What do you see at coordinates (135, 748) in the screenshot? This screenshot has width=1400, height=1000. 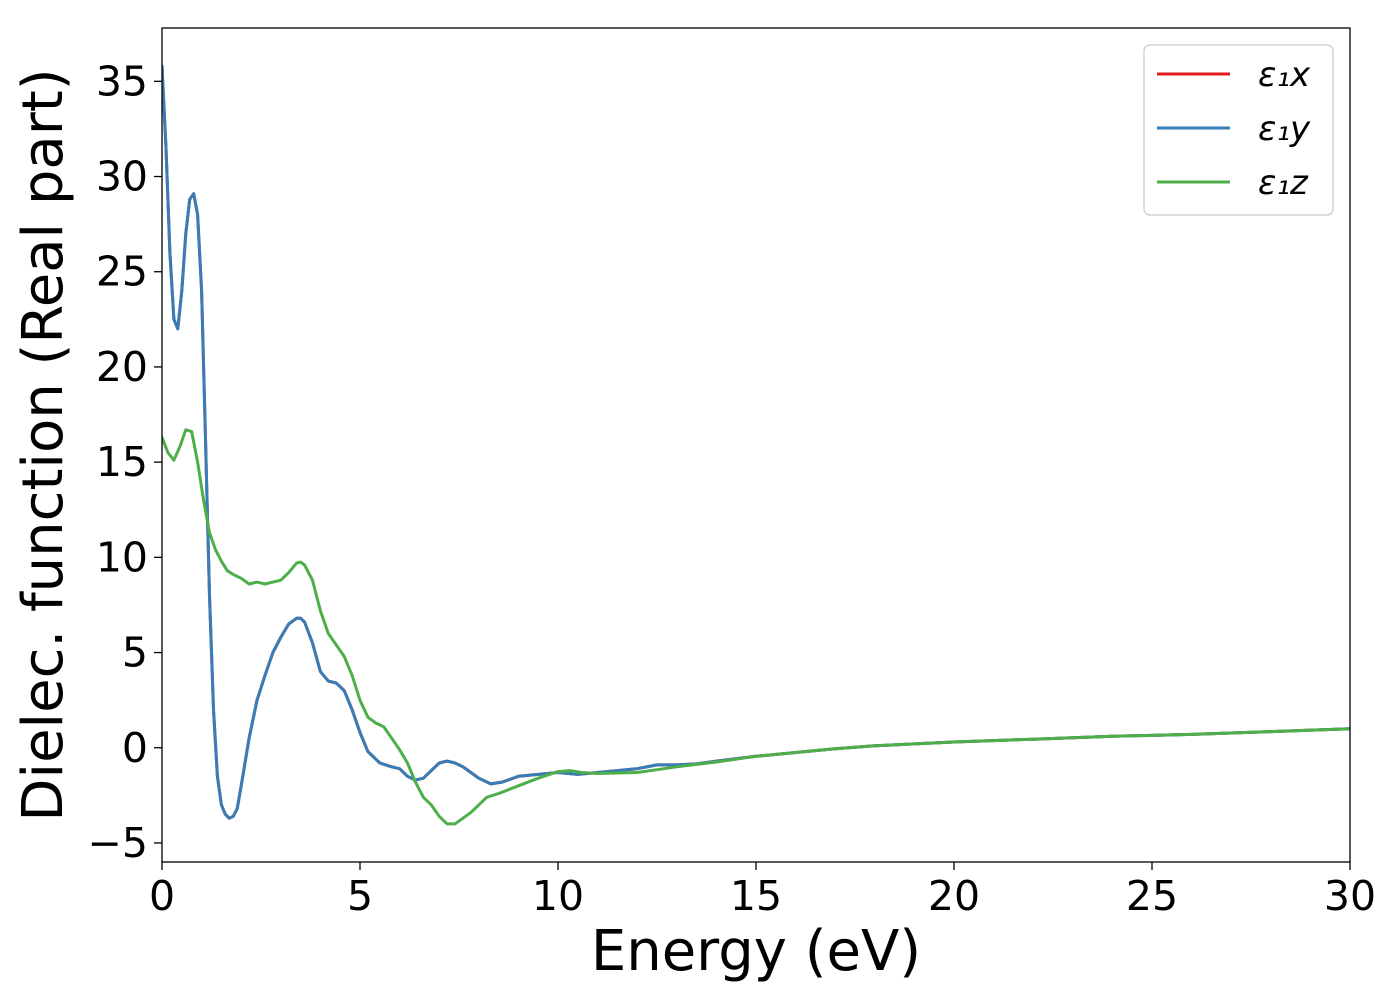 I see `y-tick-label: 0` at bounding box center [135, 748].